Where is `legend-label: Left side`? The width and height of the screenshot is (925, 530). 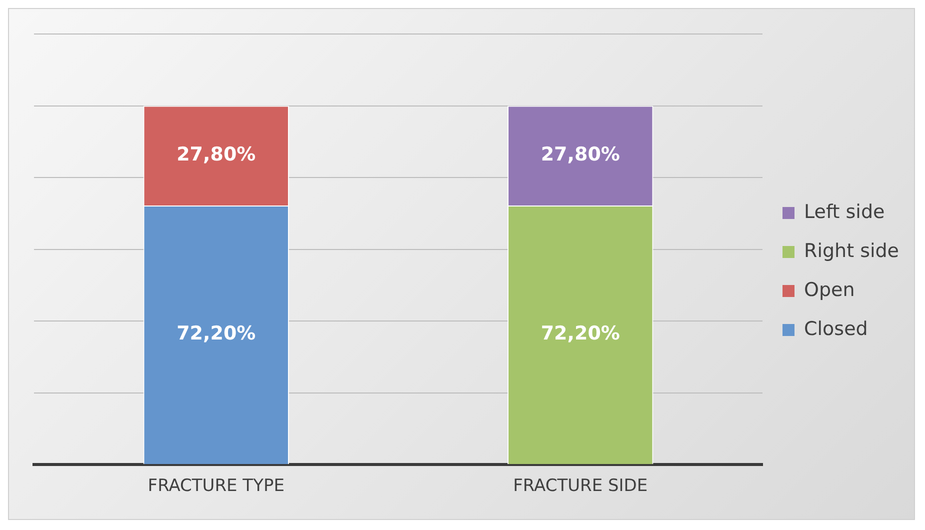
legend-label: Left side is located at coordinates (844, 211).